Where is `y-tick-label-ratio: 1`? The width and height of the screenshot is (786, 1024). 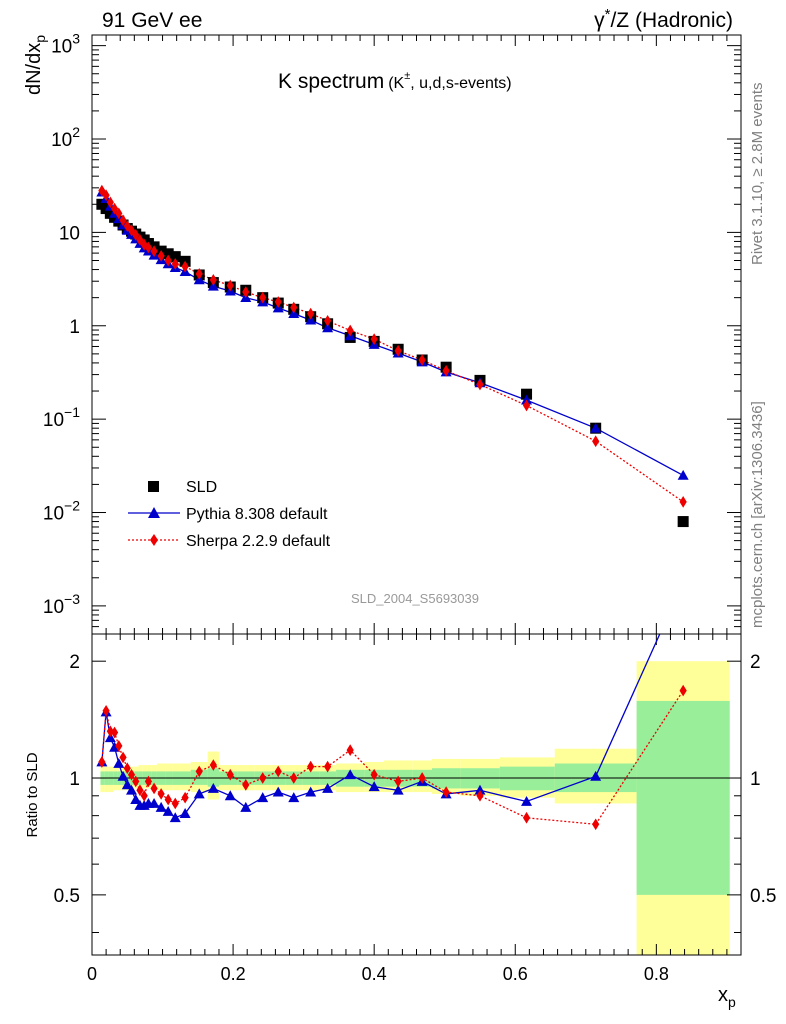
y-tick-label-ratio: 1 is located at coordinates (74, 779).